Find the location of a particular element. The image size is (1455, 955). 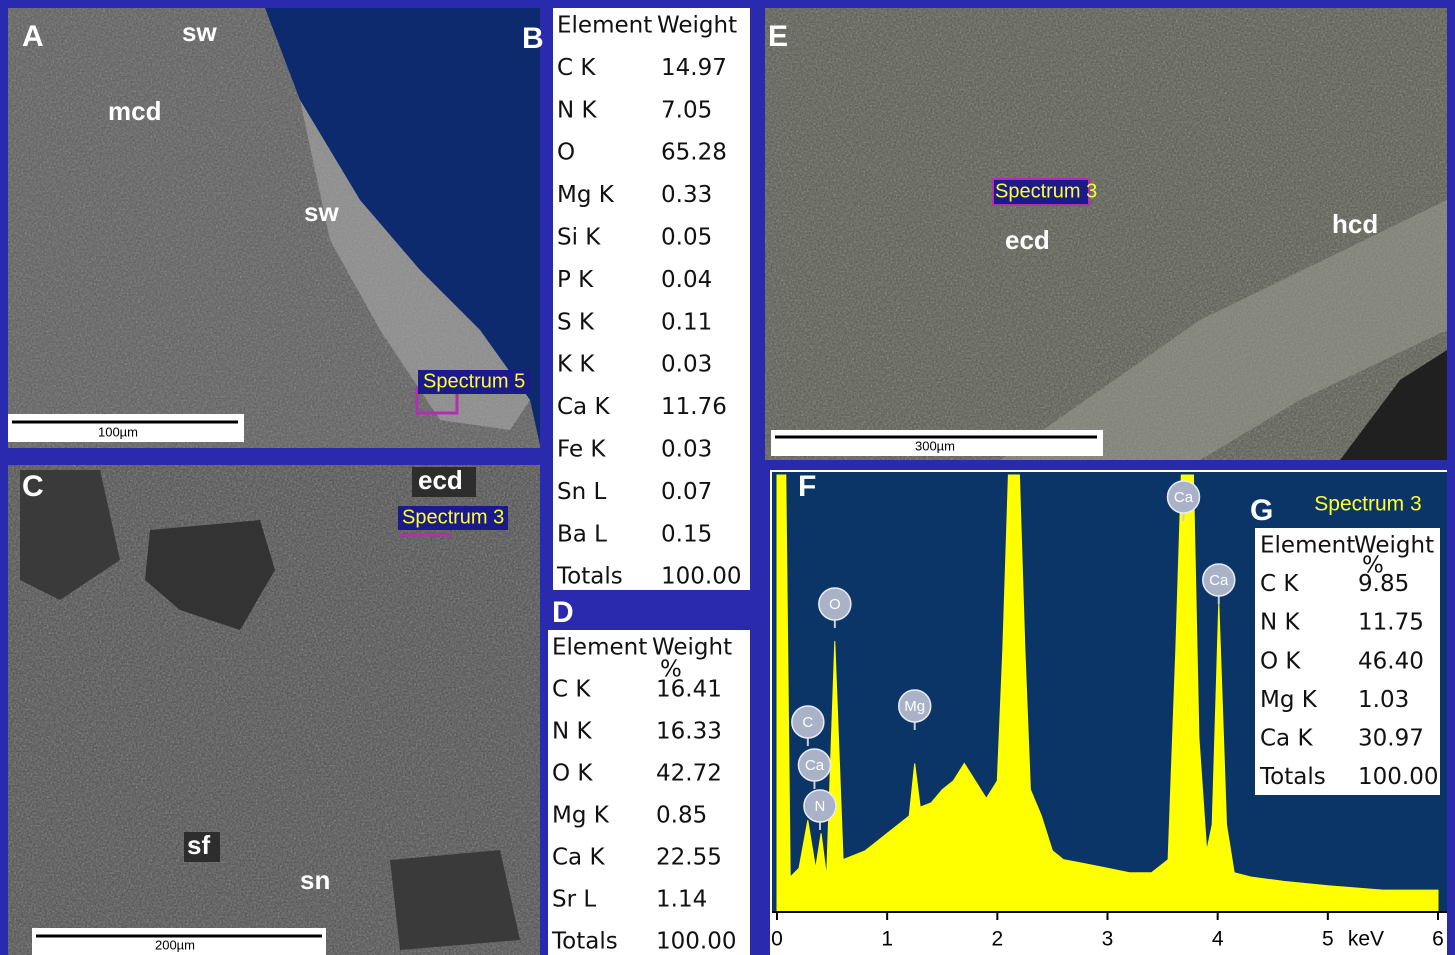

x-tick-label: 1 is located at coordinates (887, 939).